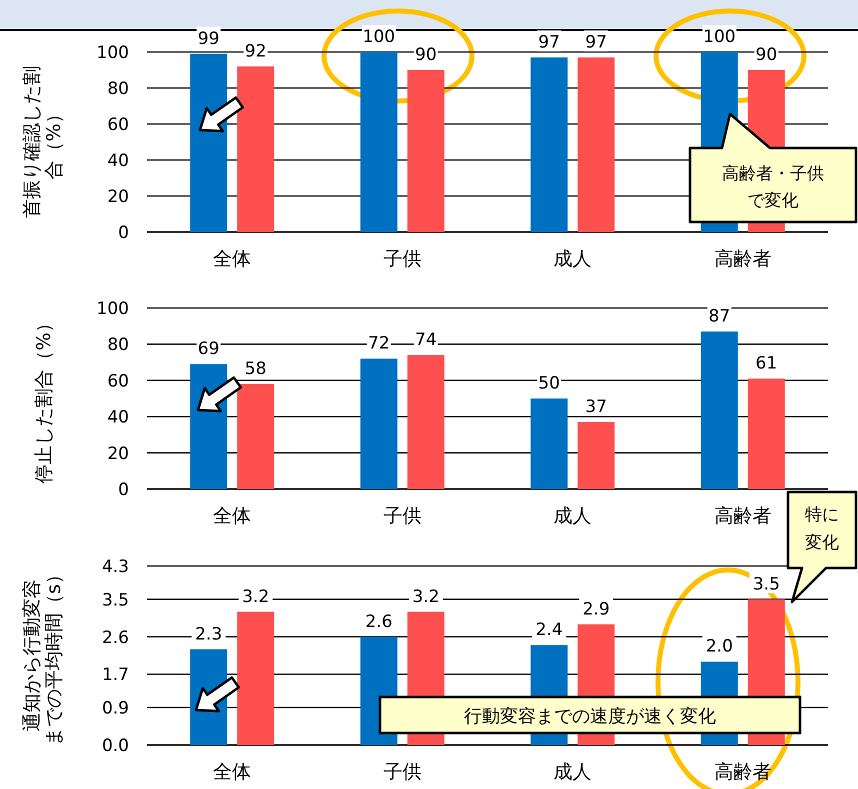 Image resolution: width=858 pixels, height=789 pixels. Describe the element at coordinates (43, 142) in the screenshot. I see `y-axis-title: 首振り確認した割合（%）` at that location.